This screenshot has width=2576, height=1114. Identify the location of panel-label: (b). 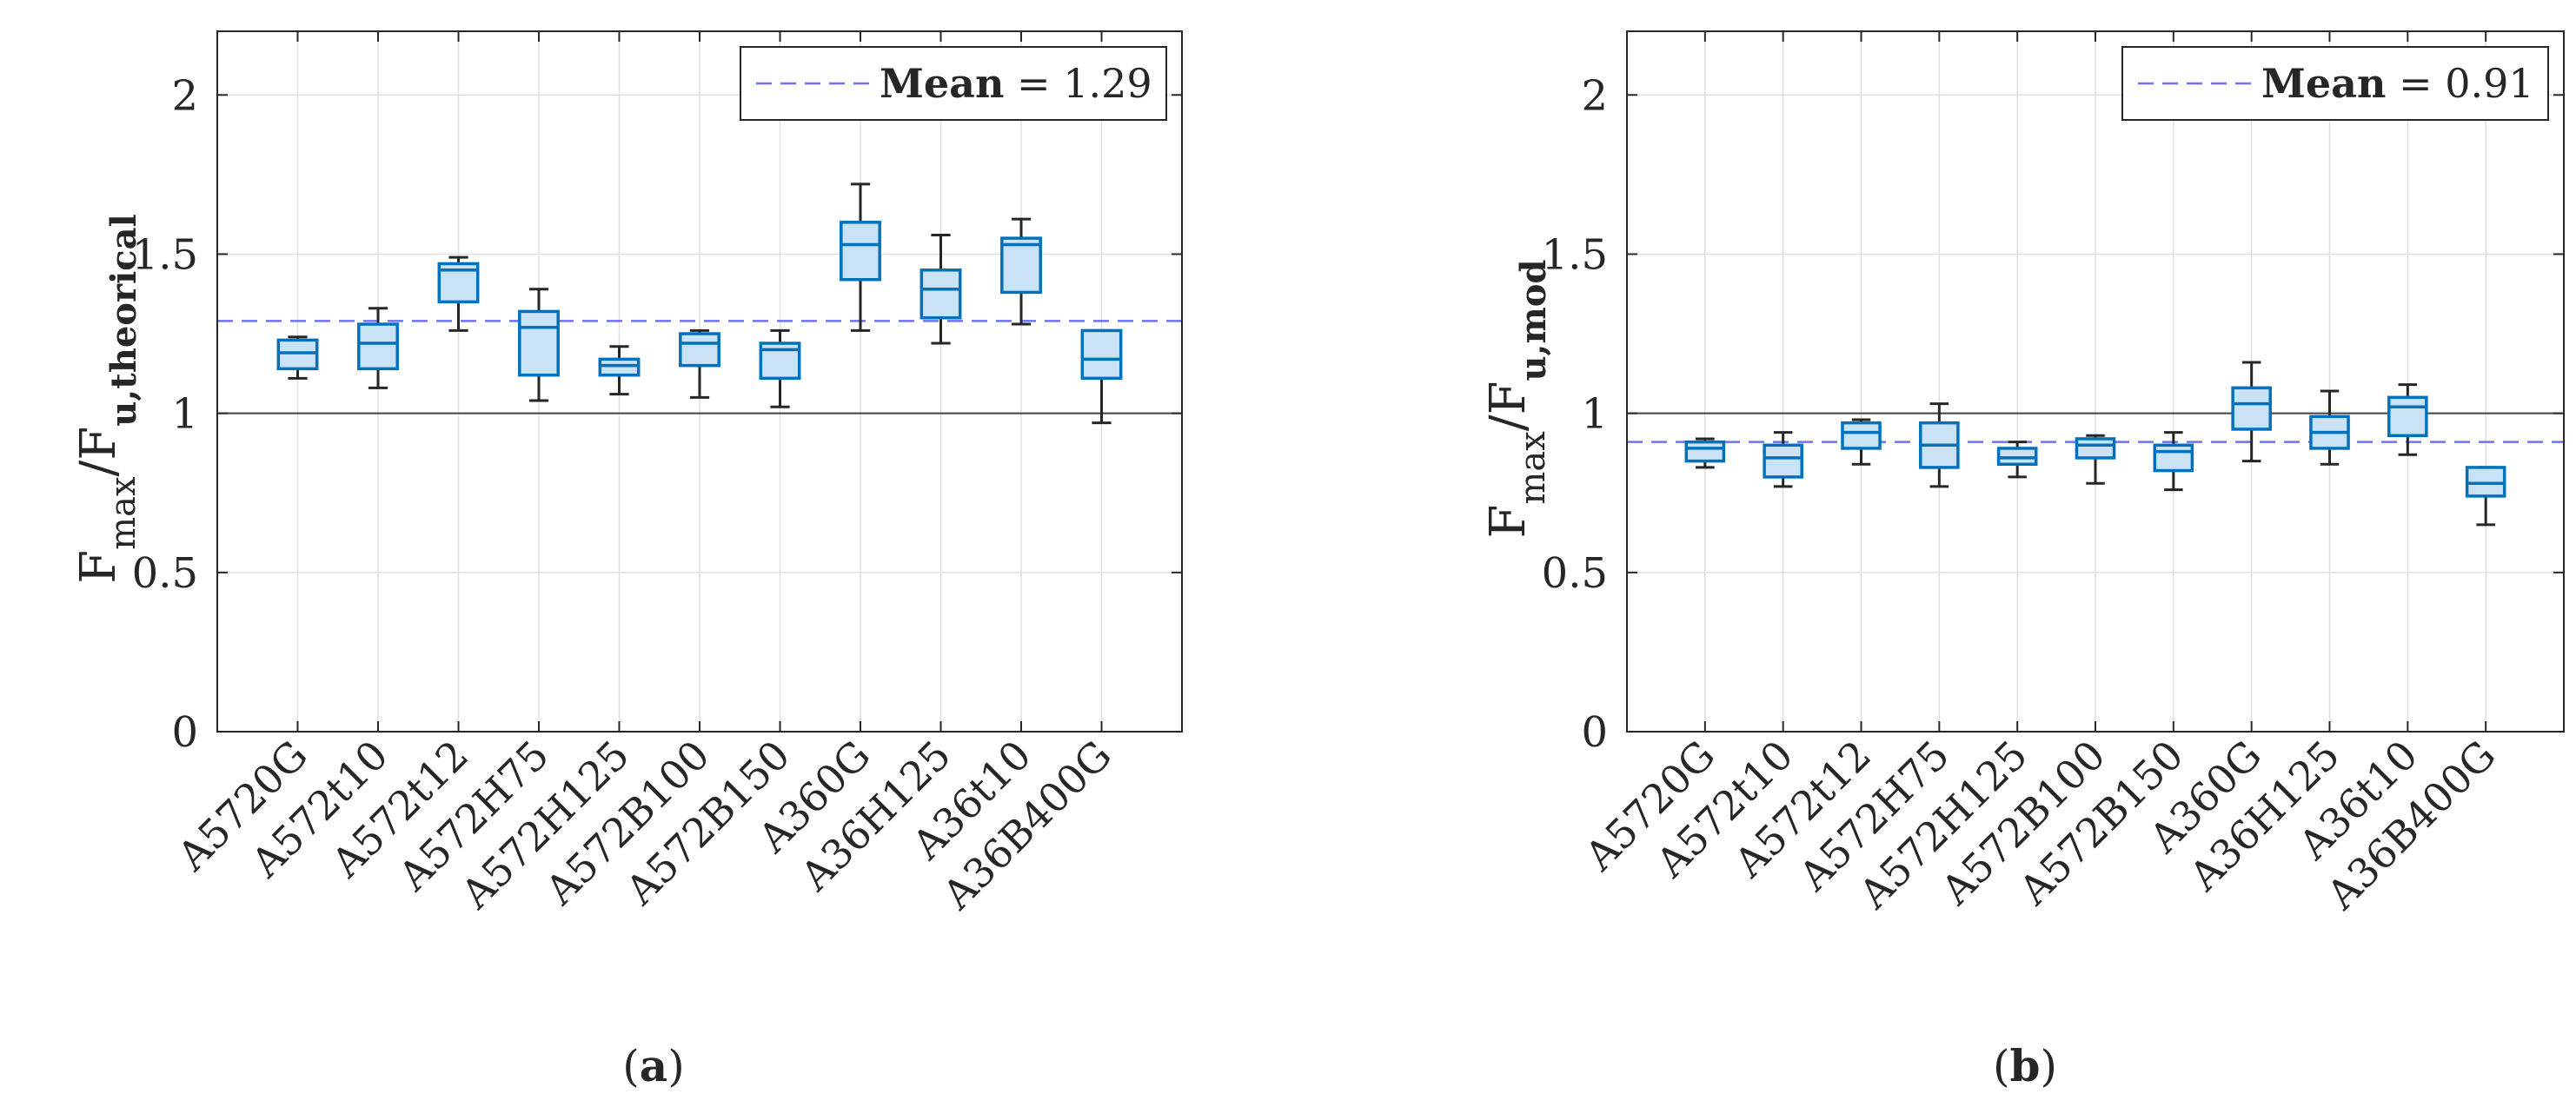
(2025, 1065).